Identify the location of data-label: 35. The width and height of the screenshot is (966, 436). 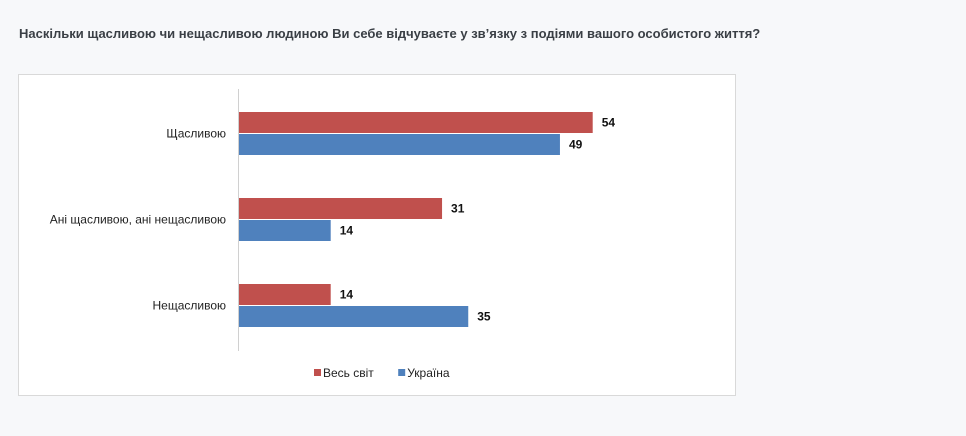
(484, 317).